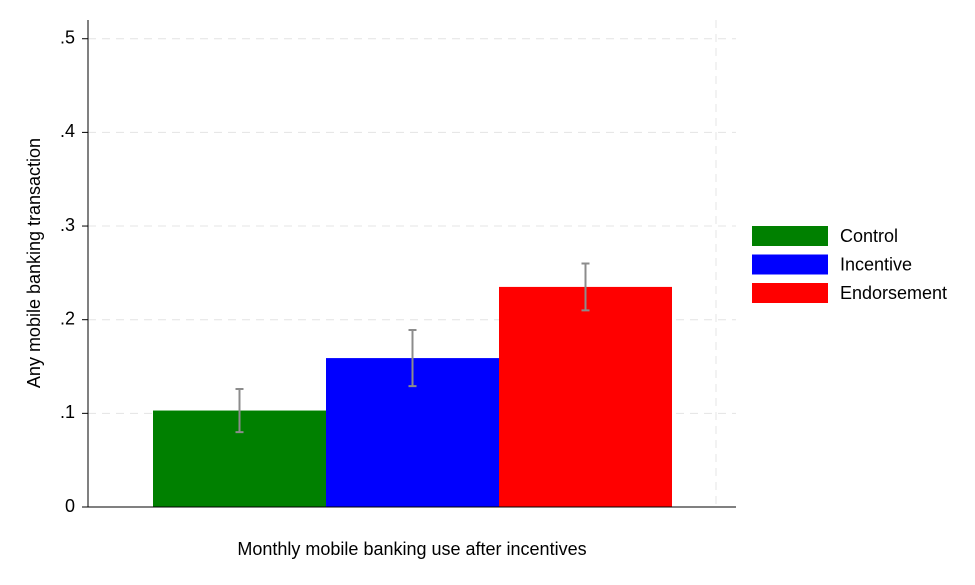 The height and width of the screenshot is (585, 975). Describe the element at coordinates (67, 412) in the screenshot. I see `y-tick-label: .1` at that location.